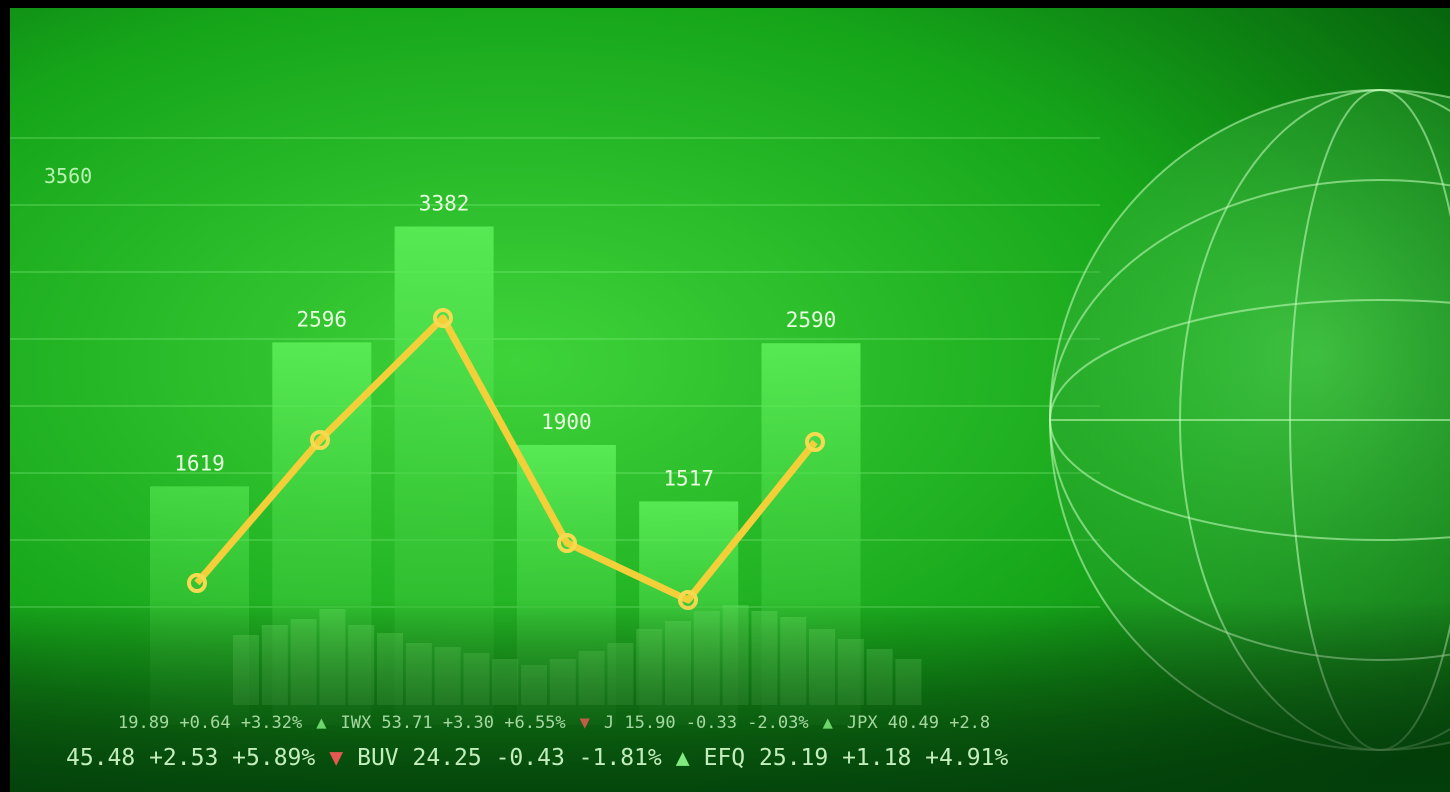 This screenshot has height=792, width=1450. Describe the element at coordinates (452, 723) in the screenshot. I see `ticker-quote: IWX 53.71 +3.30 +6.55%` at that location.